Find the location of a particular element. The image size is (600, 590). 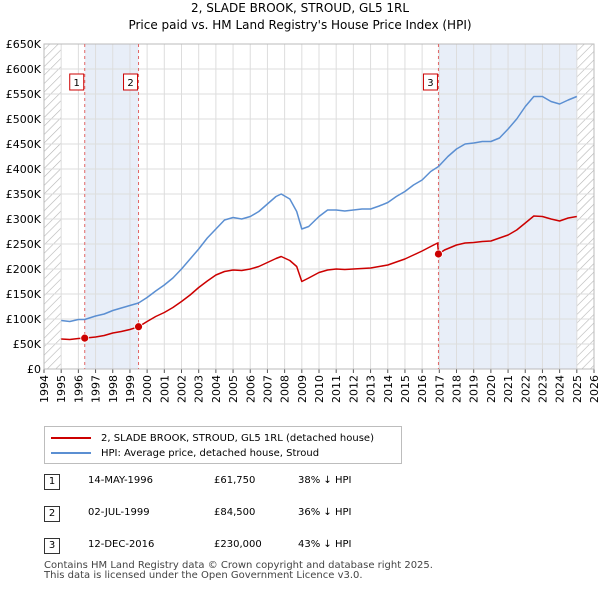

sale-label: 1 is located at coordinates (77, 83).